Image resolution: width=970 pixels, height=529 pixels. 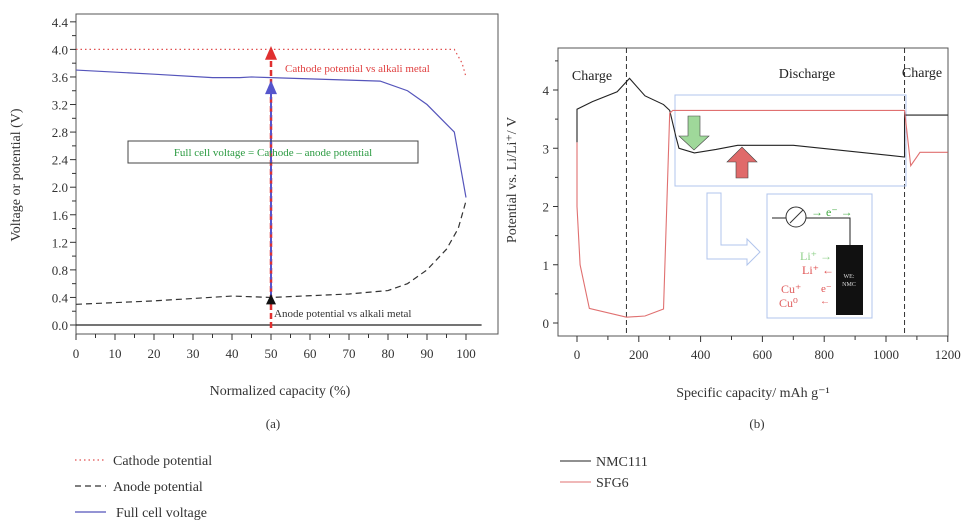 I want to click on y-tick-label: 2.0, so click(x=60, y=187).